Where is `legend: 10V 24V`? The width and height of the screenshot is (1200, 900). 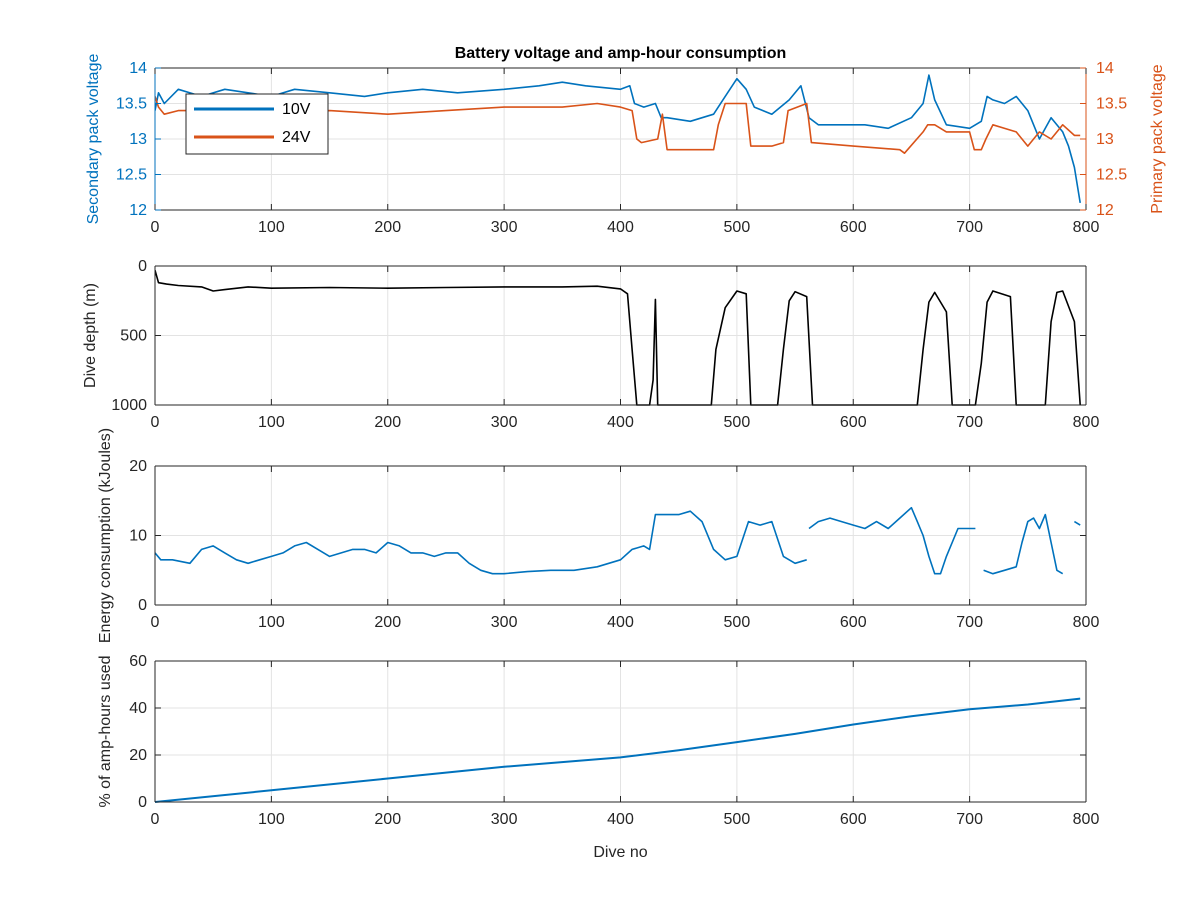 legend: 10V 24V is located at coordinates (257, 124).